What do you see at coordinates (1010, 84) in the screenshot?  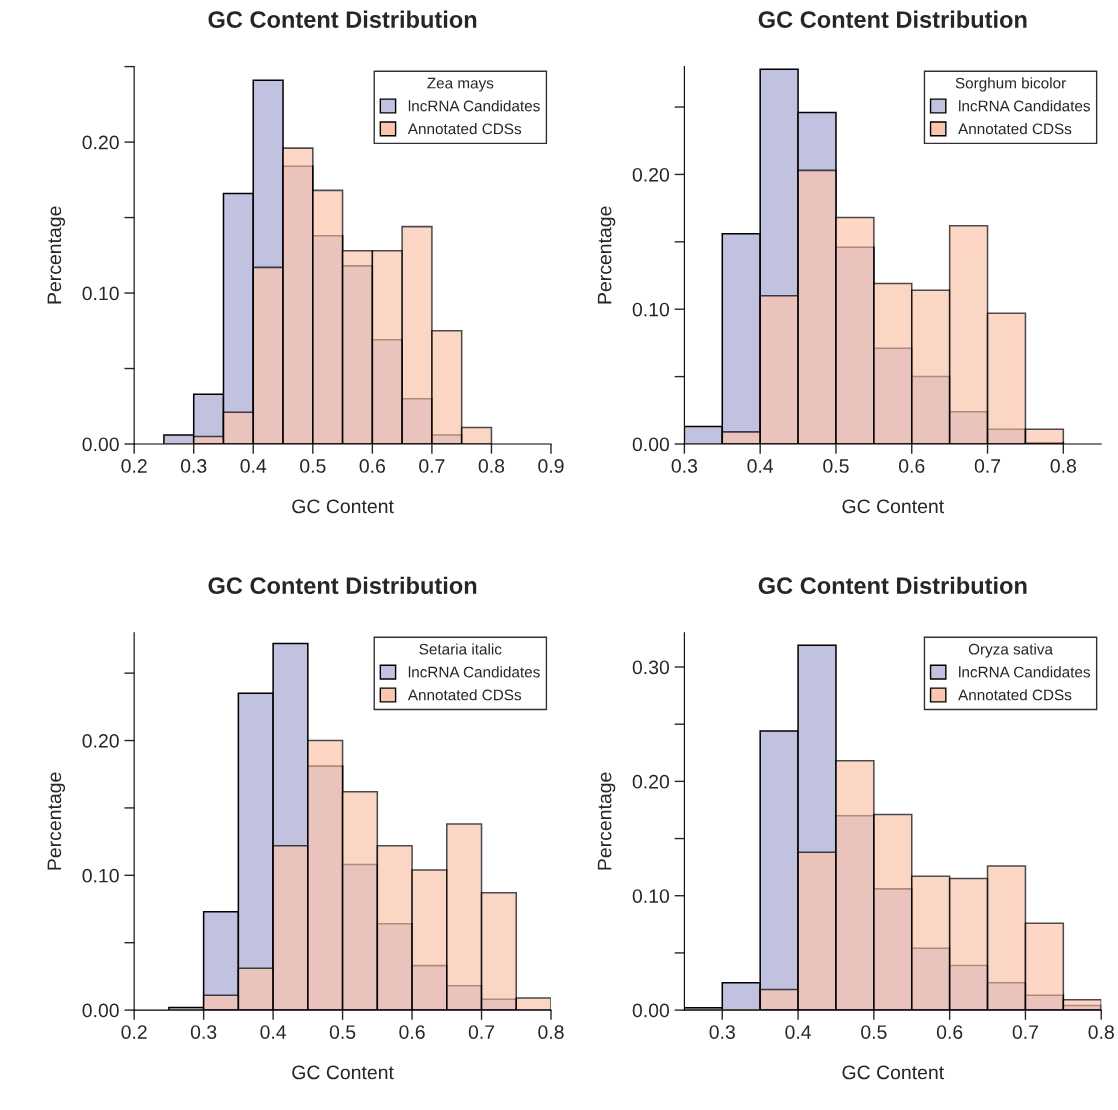 I see `legend-title: Sorghum bicolor` at bounding box center [1010, 84].